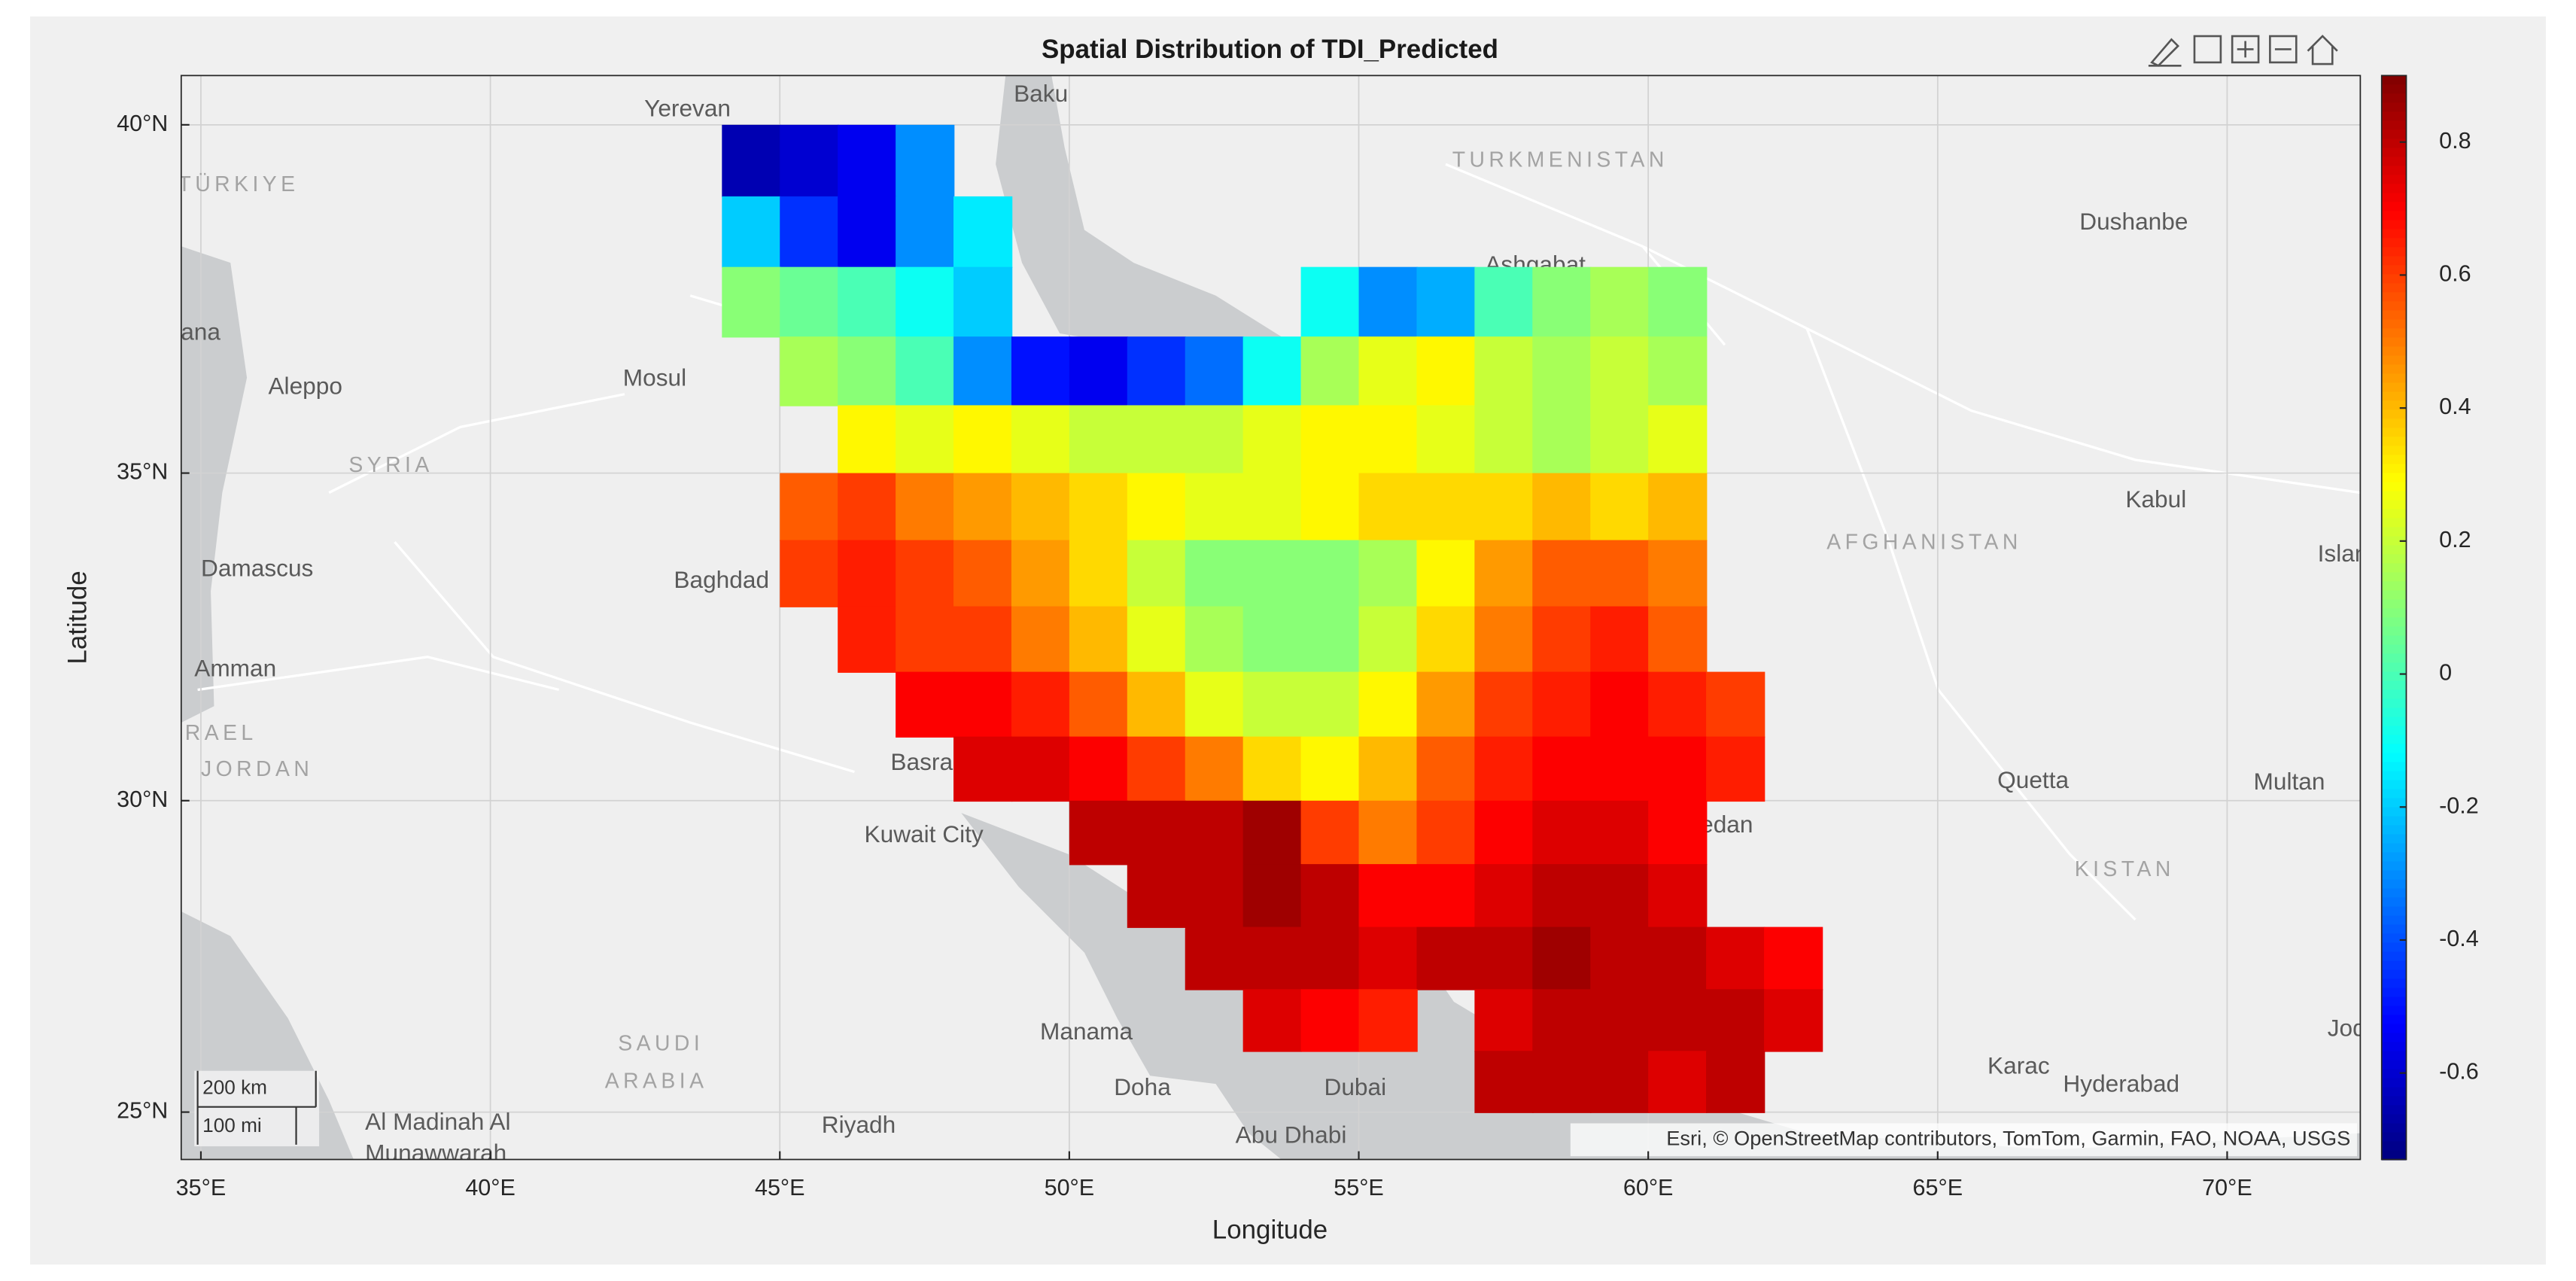  I want to click on zoom-in-button, so click(2245, 50).